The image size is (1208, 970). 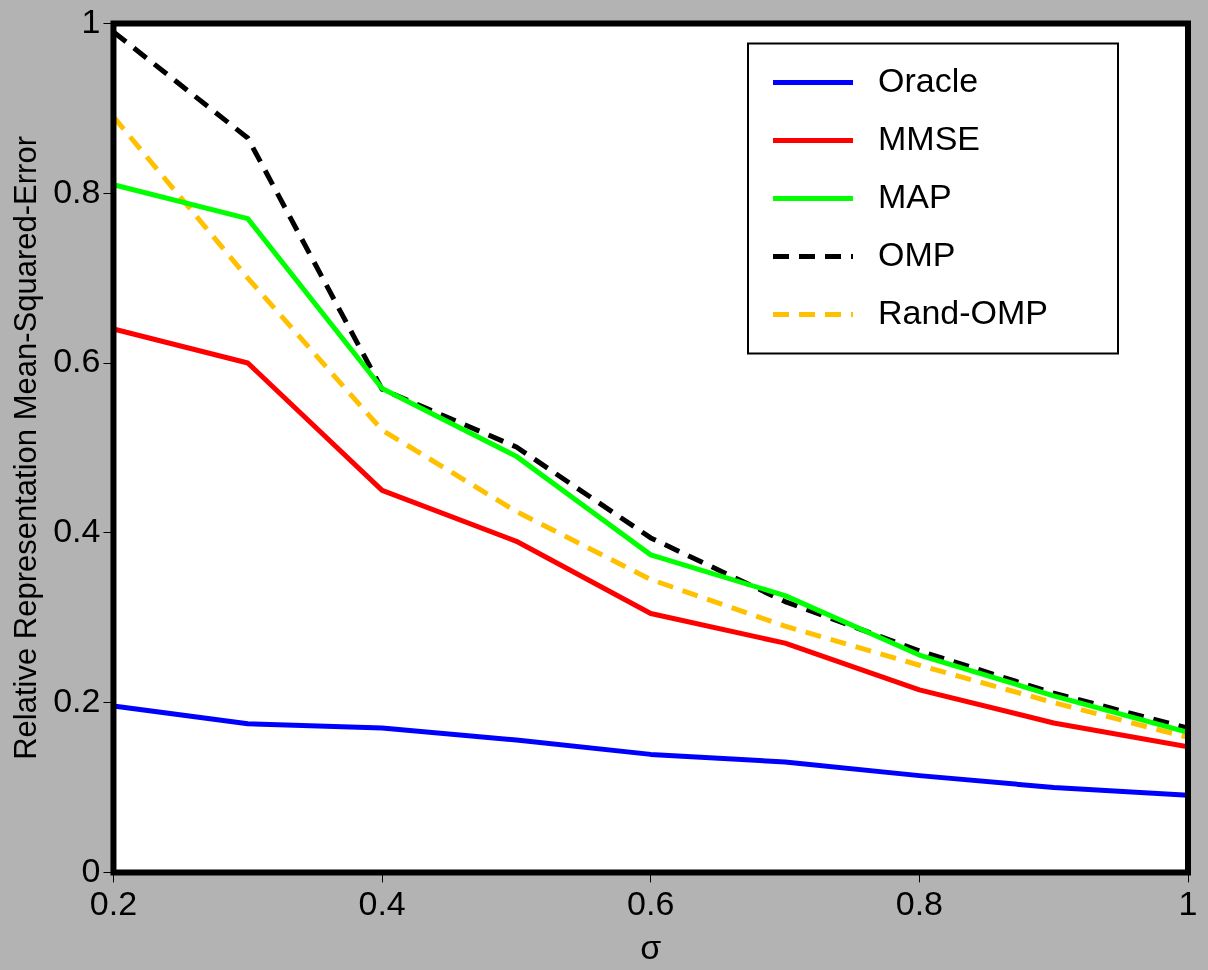 I want to click on y-tick-label: 0.4, so click(x=77, y=530).